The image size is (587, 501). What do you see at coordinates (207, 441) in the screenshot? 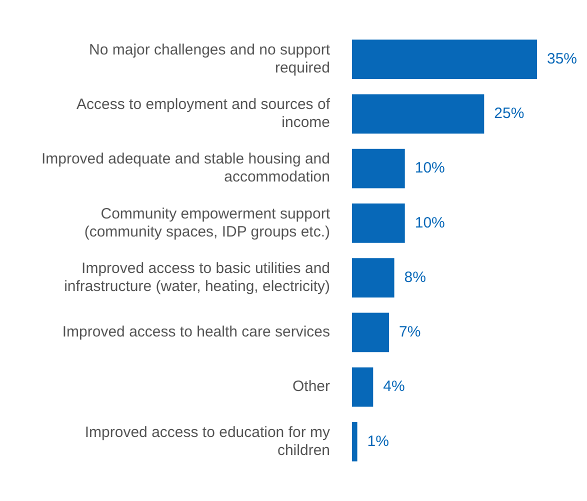
I see `y-tick-label: Improved access to education for my children` at bounding box center [207, 441].